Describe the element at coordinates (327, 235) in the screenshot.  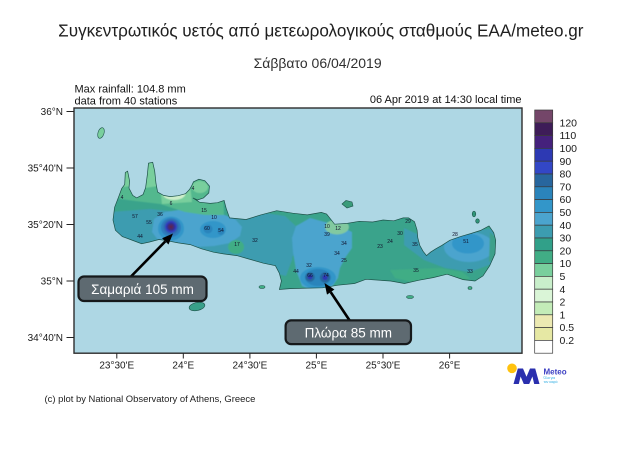
I see `svg-text: 39` at that location.